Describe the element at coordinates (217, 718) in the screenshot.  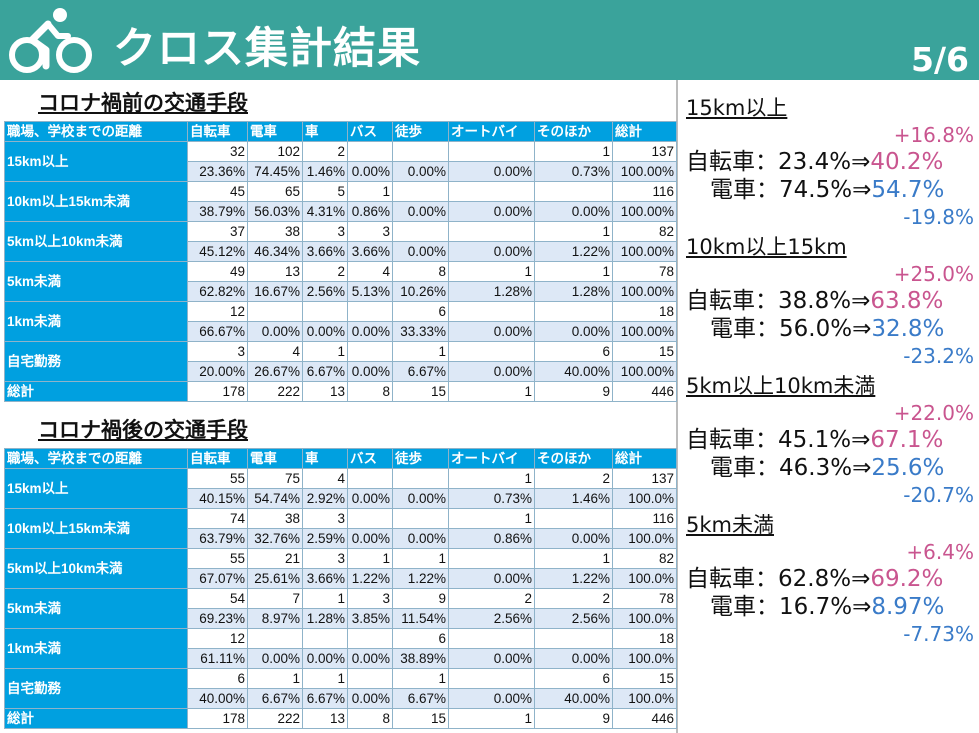
I see `total-cell: 178` at that location.